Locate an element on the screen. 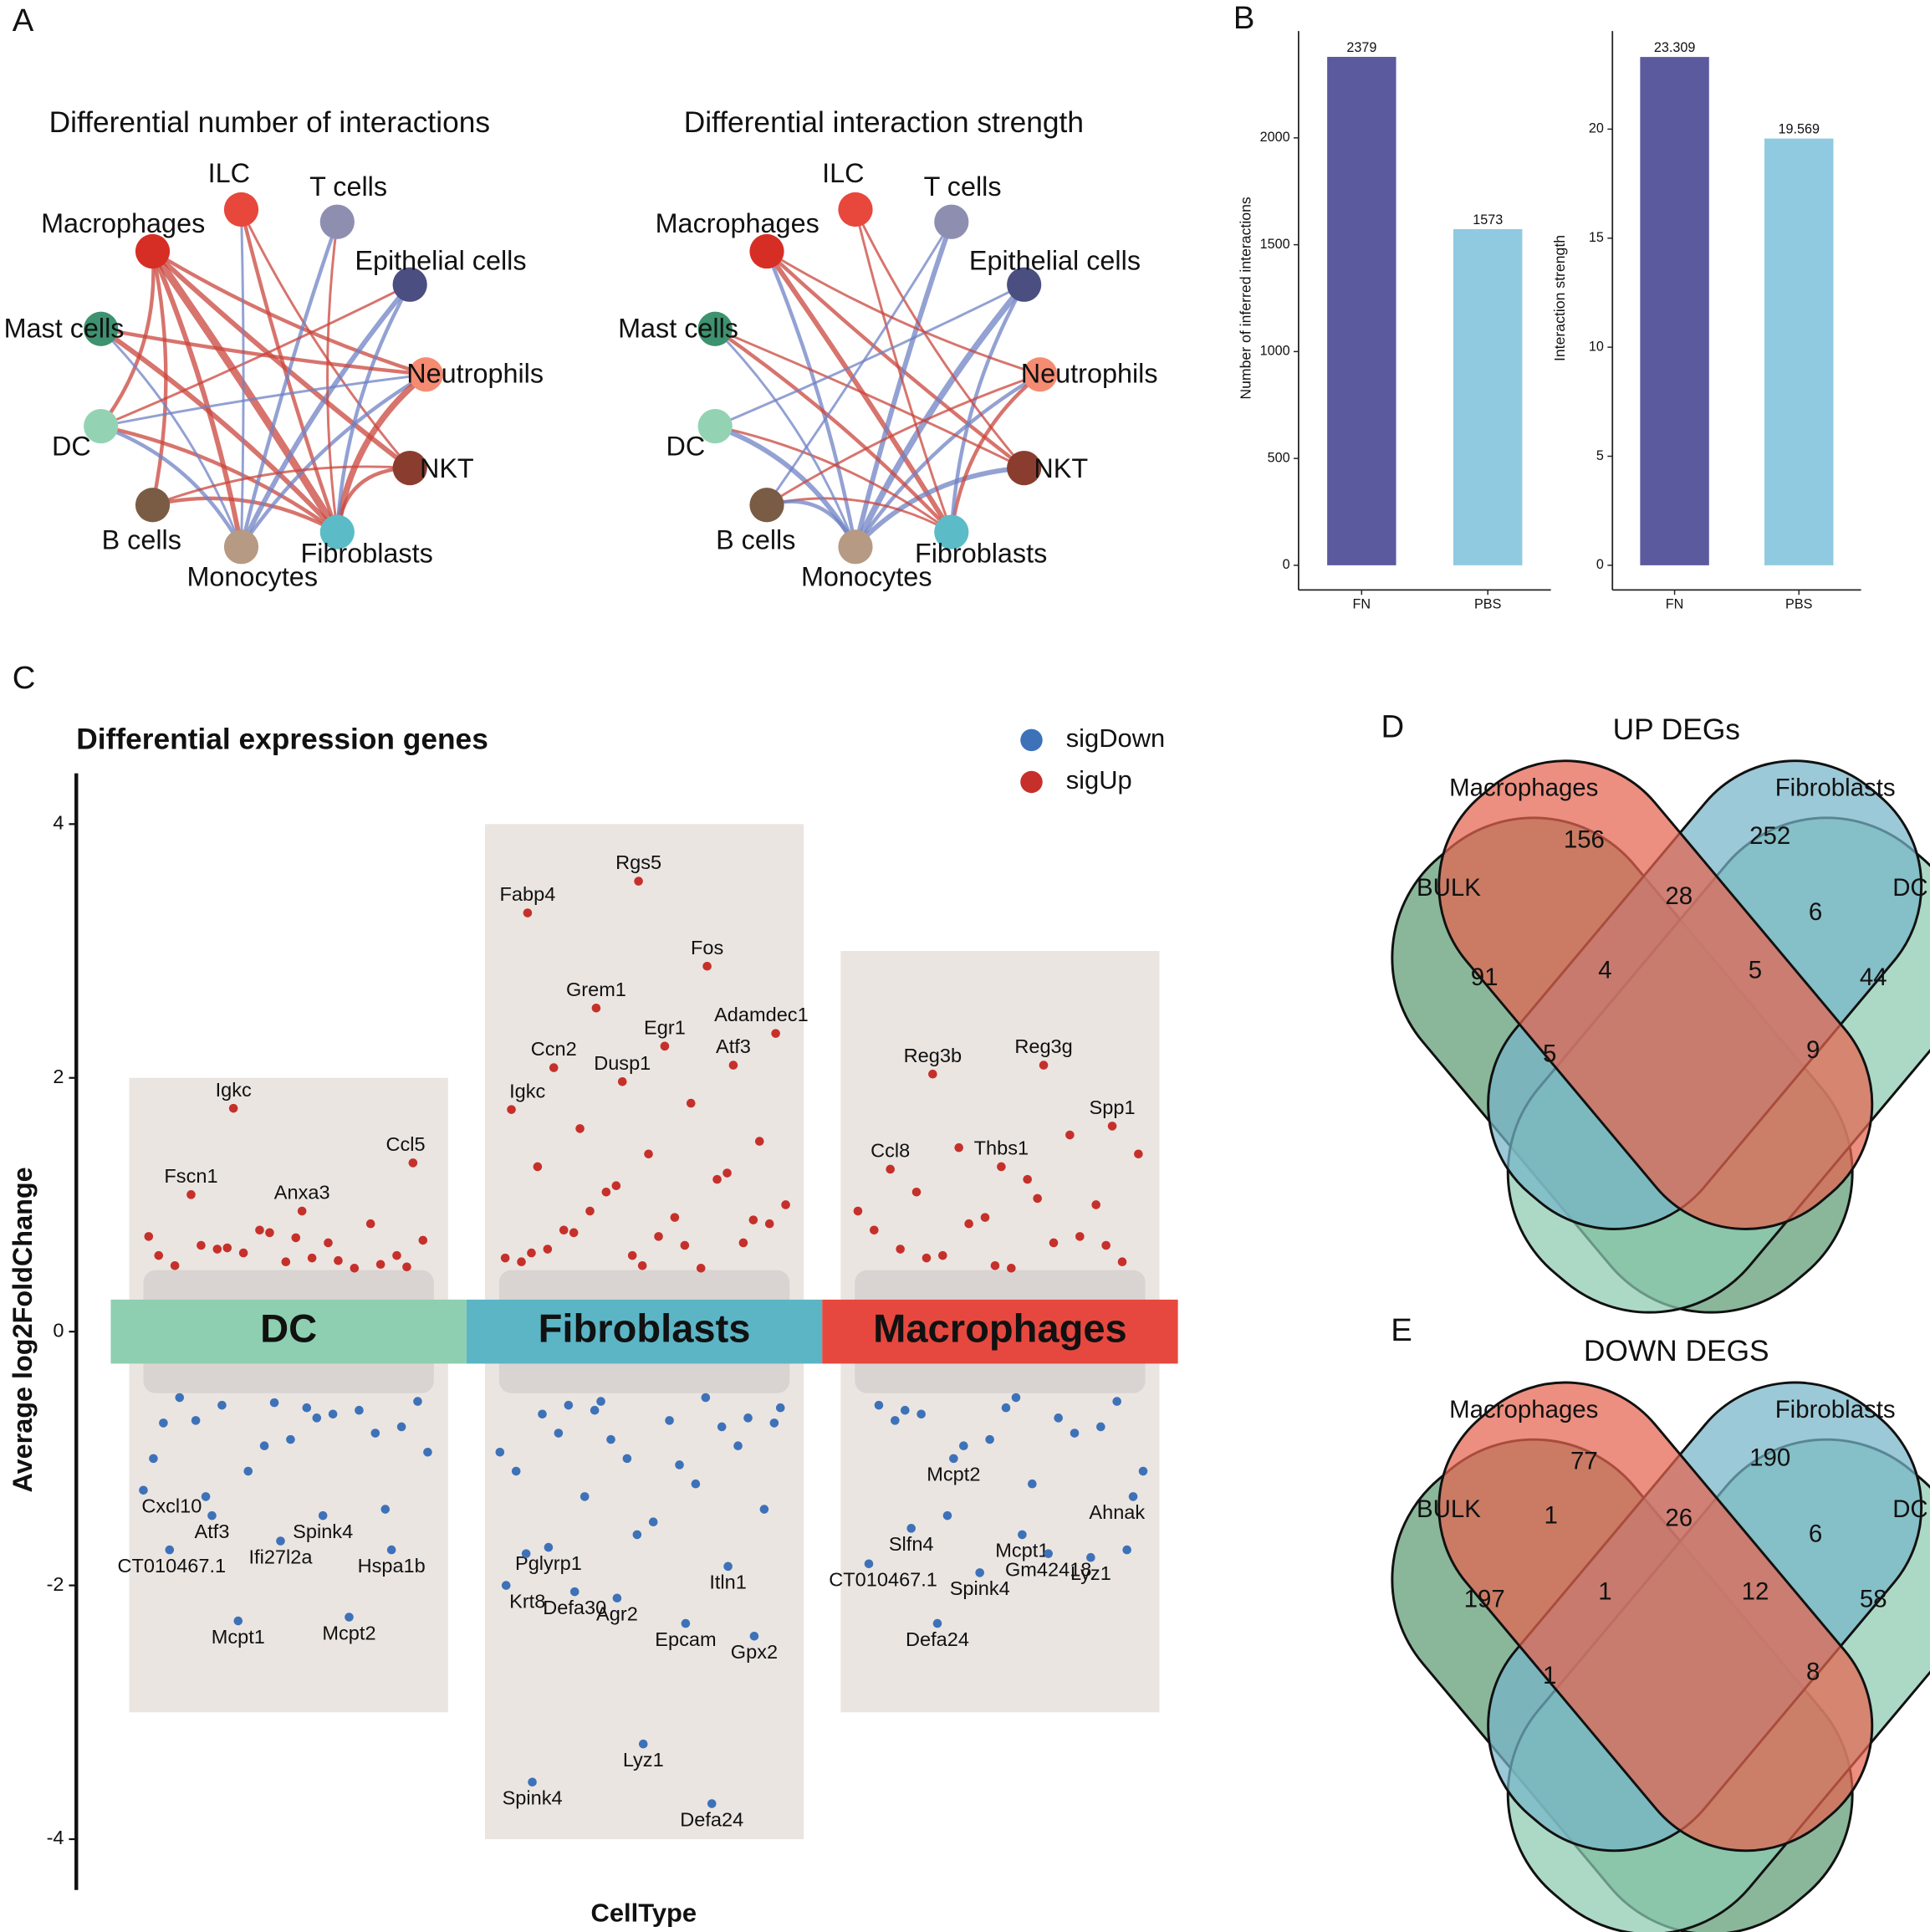  y-axis-label: Number of inferred interactions is located at coordinates (1246, 298).